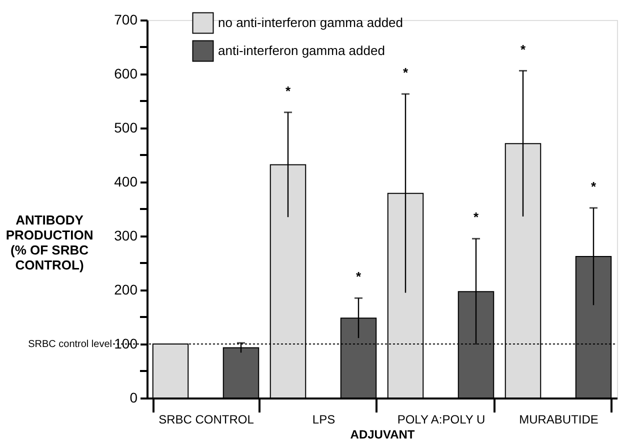  I want to click on y-tick-label: 600, so click(126, 74).